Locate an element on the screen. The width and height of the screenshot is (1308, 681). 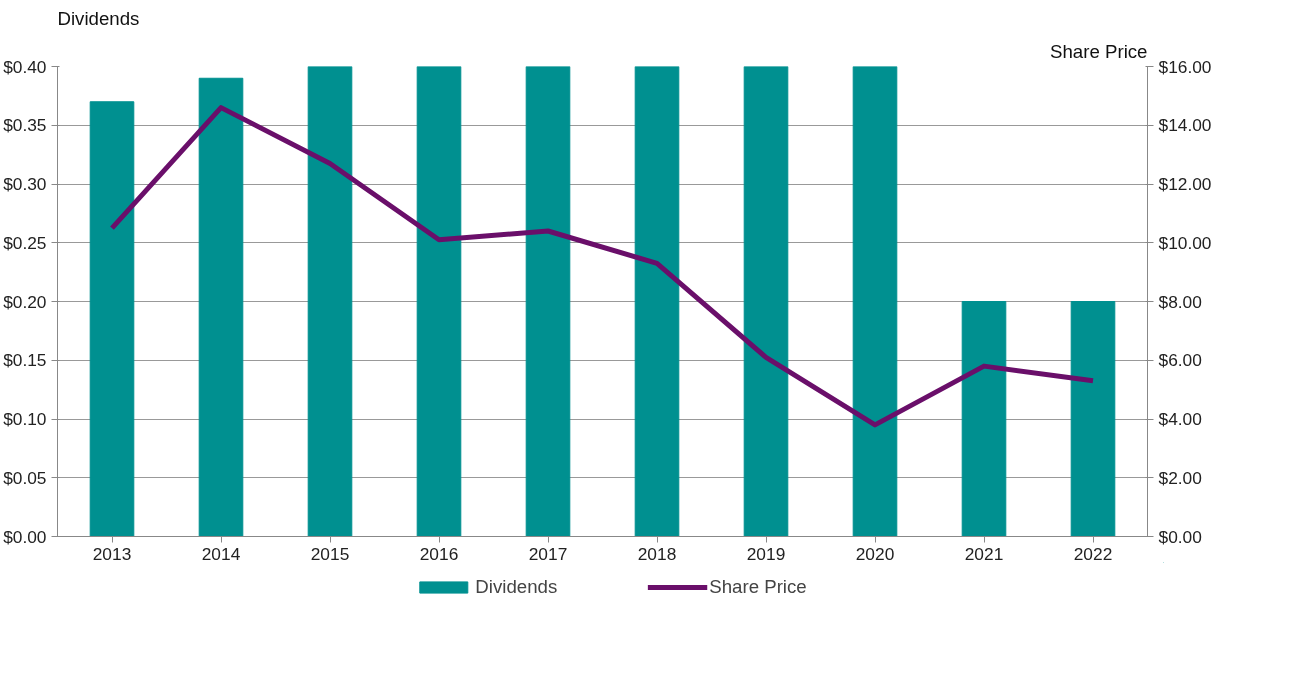
y-tick-label: $0.40 is located at coordinates (25, 66).